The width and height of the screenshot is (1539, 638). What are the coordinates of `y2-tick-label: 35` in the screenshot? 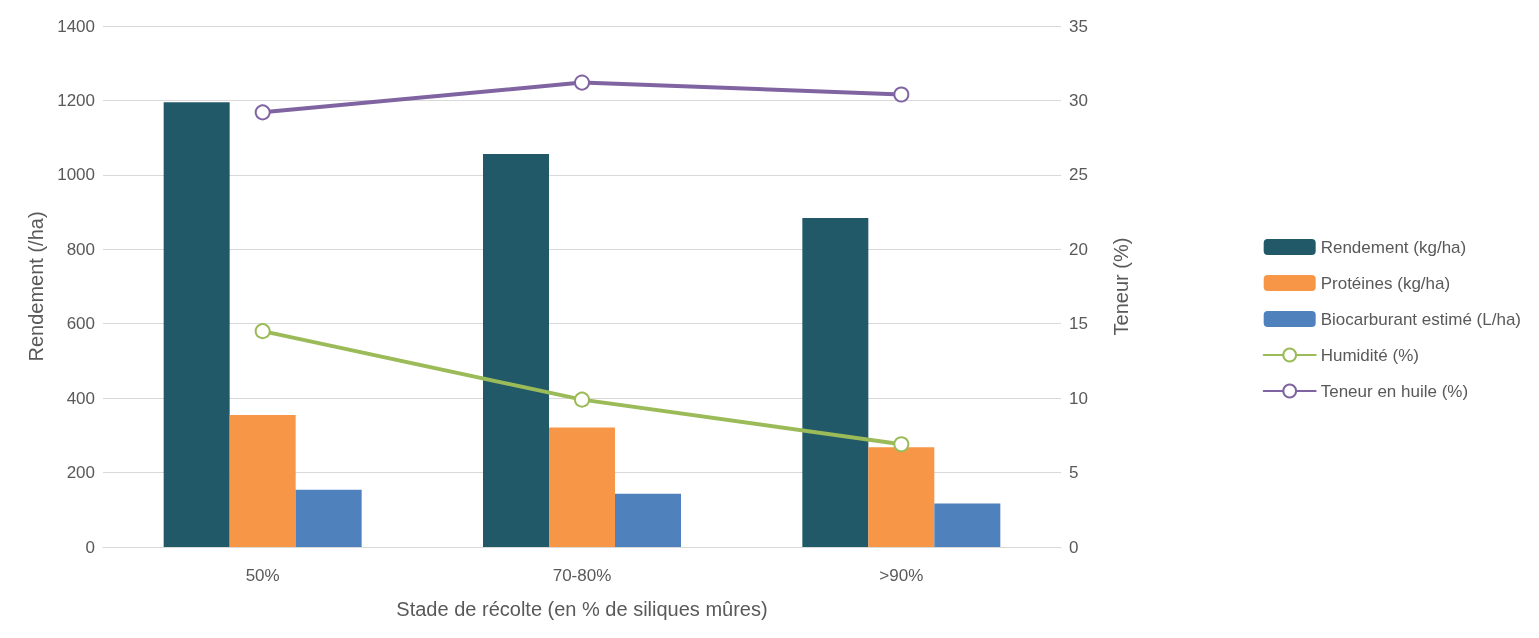 It's located at (1078, 26).